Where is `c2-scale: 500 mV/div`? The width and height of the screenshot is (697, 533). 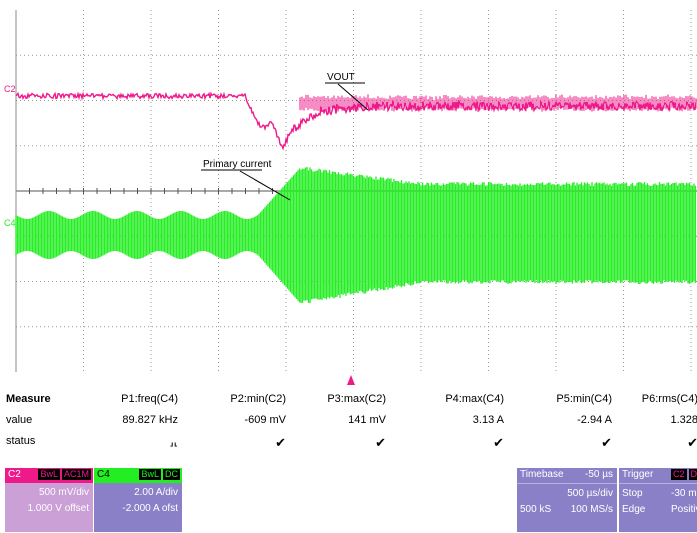 c2-scale: 500 mV/div is located at coordinates (49, 493).